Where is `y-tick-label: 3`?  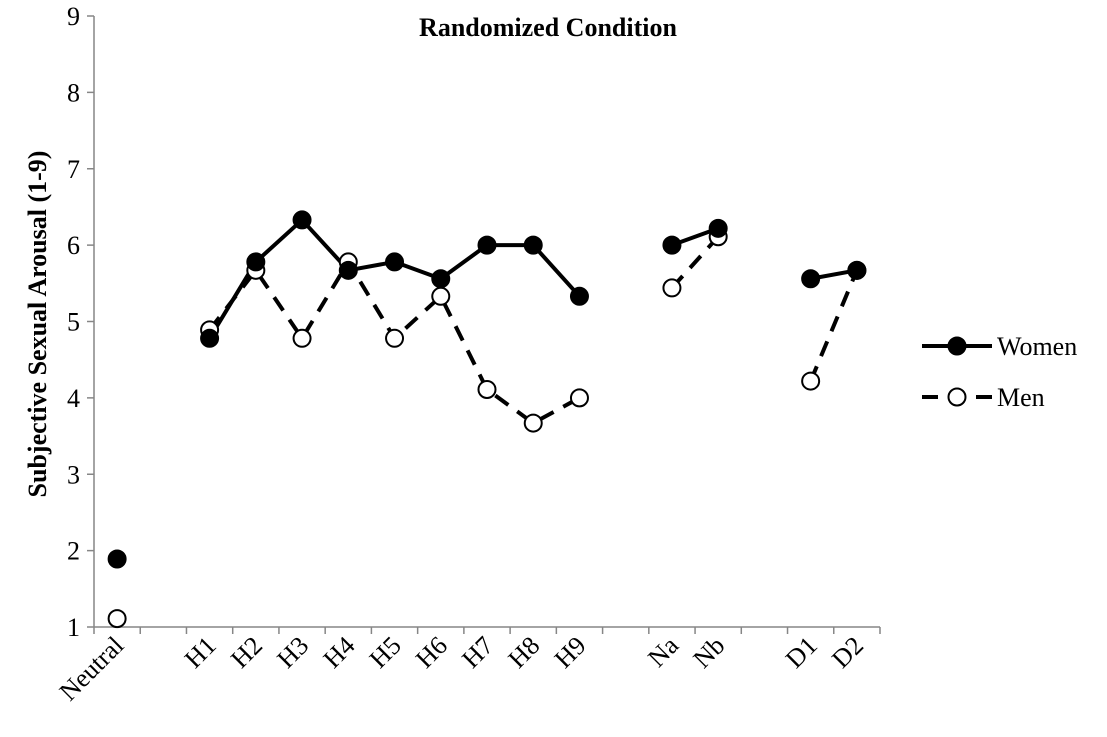 y-tick-label: 3 is located at coordinates (73, 474).